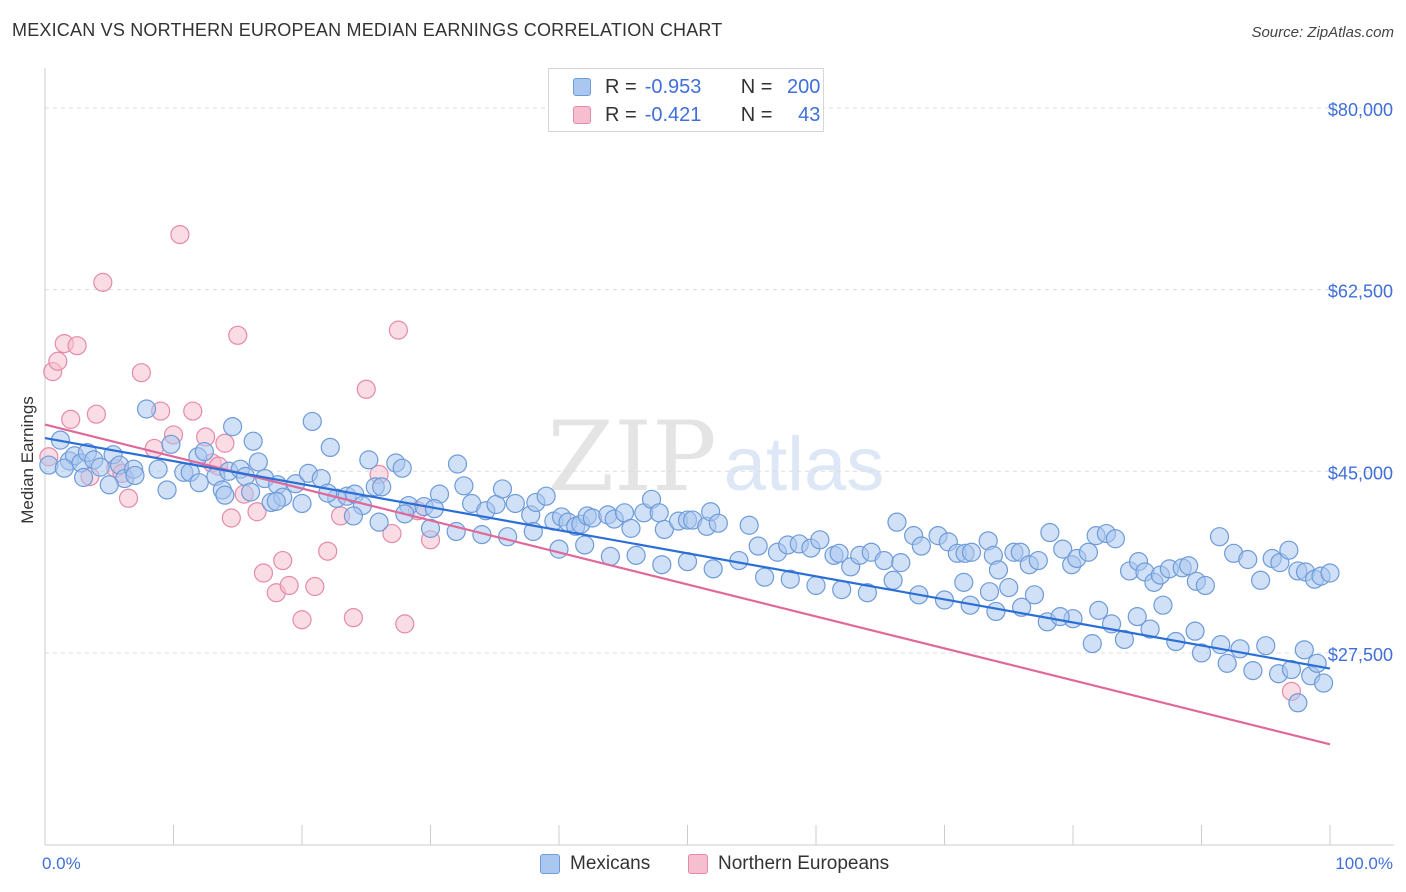  I want to click on legend-row-northern-europeans: R = -0.421 N = 43, so click(696, 115).